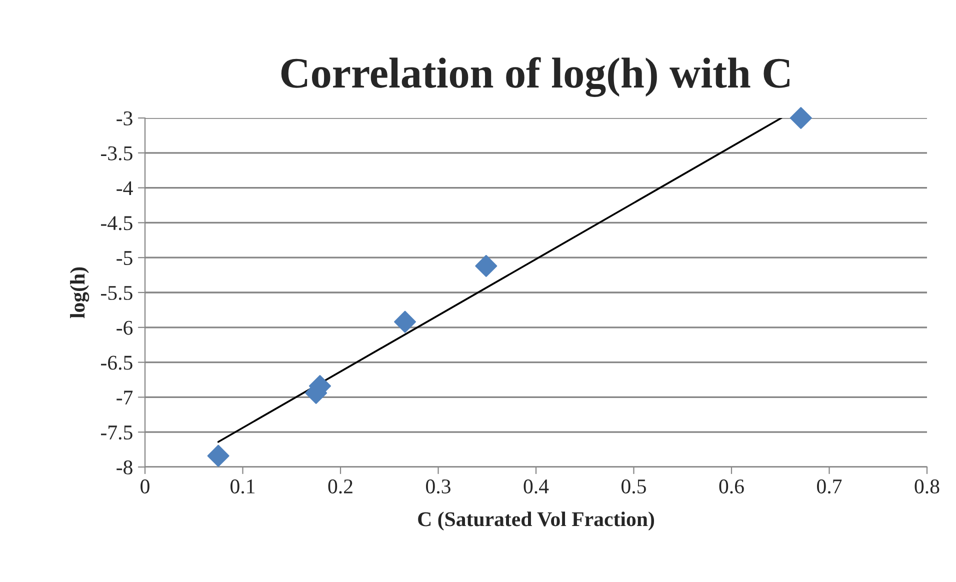 The image size is (956, 582). What do you see at coordinates (116, 293) in the screenshot?
I see `y-tick-label: -5.5` at bounding box center [116, 293].